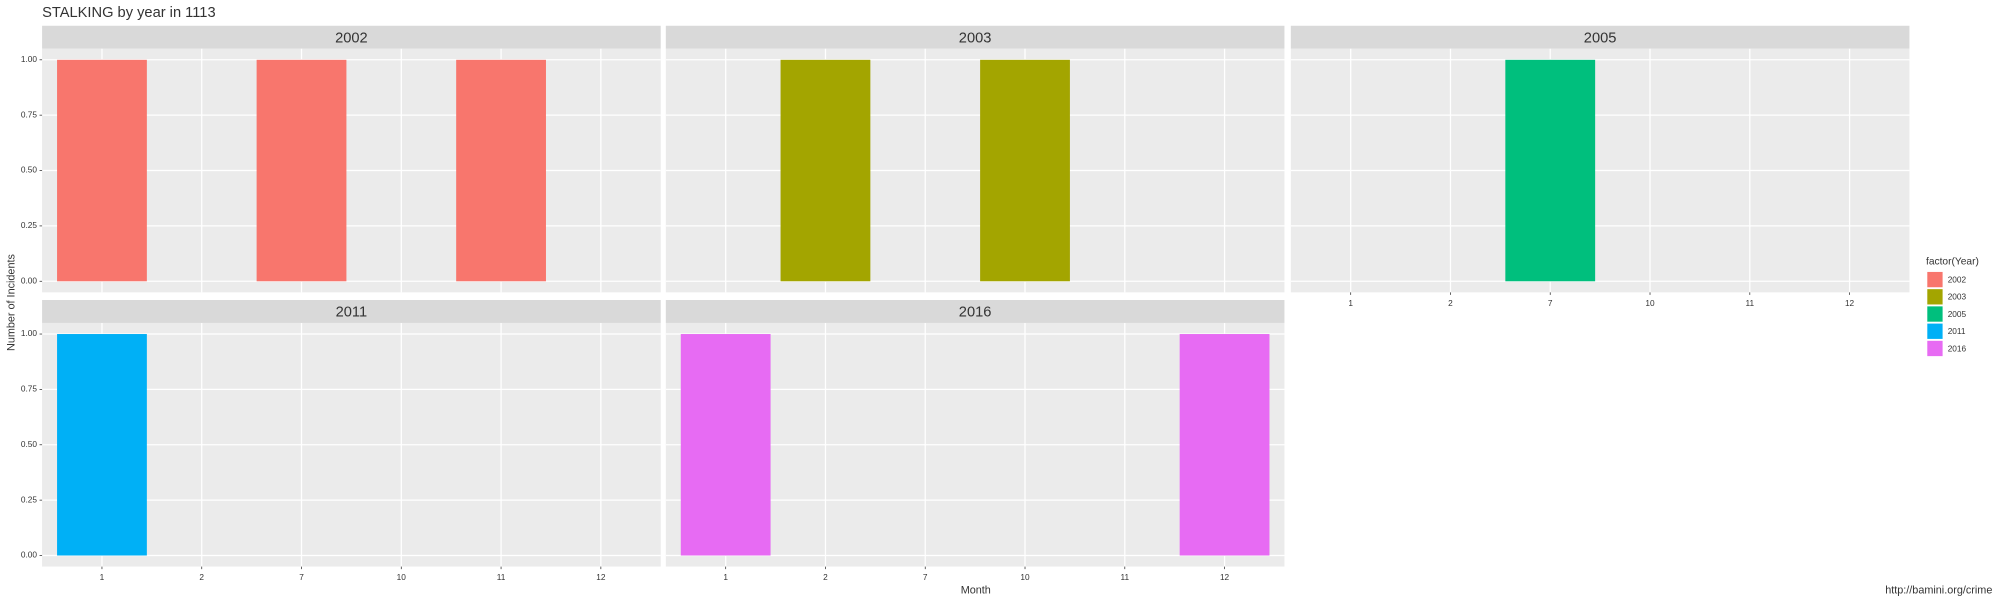  What do you see at coordinates (129, 13) in the screenshot?
I see `chart-title: STALKING by year in 1113` at bounding box center [129, 13].